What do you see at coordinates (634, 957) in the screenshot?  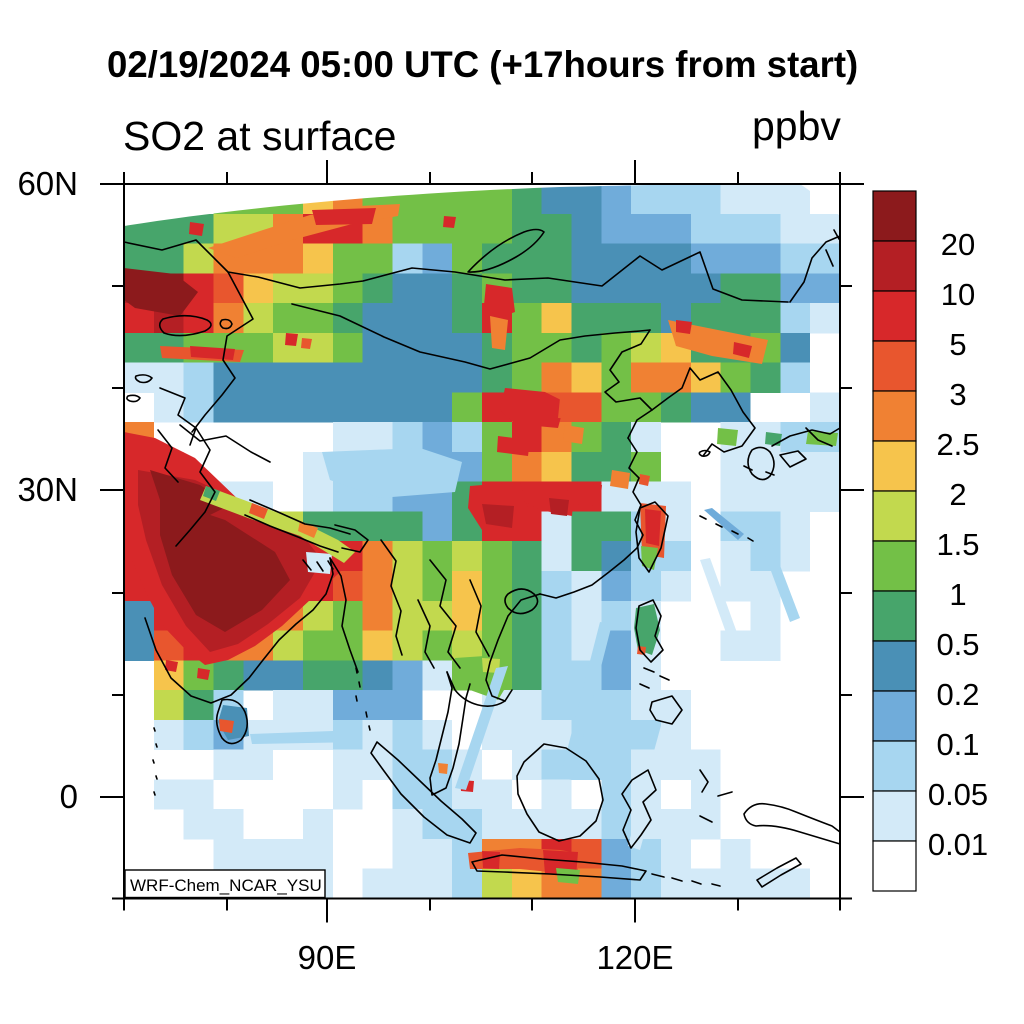 I see `svg-text: 120E` at bounding box center [634, 957].